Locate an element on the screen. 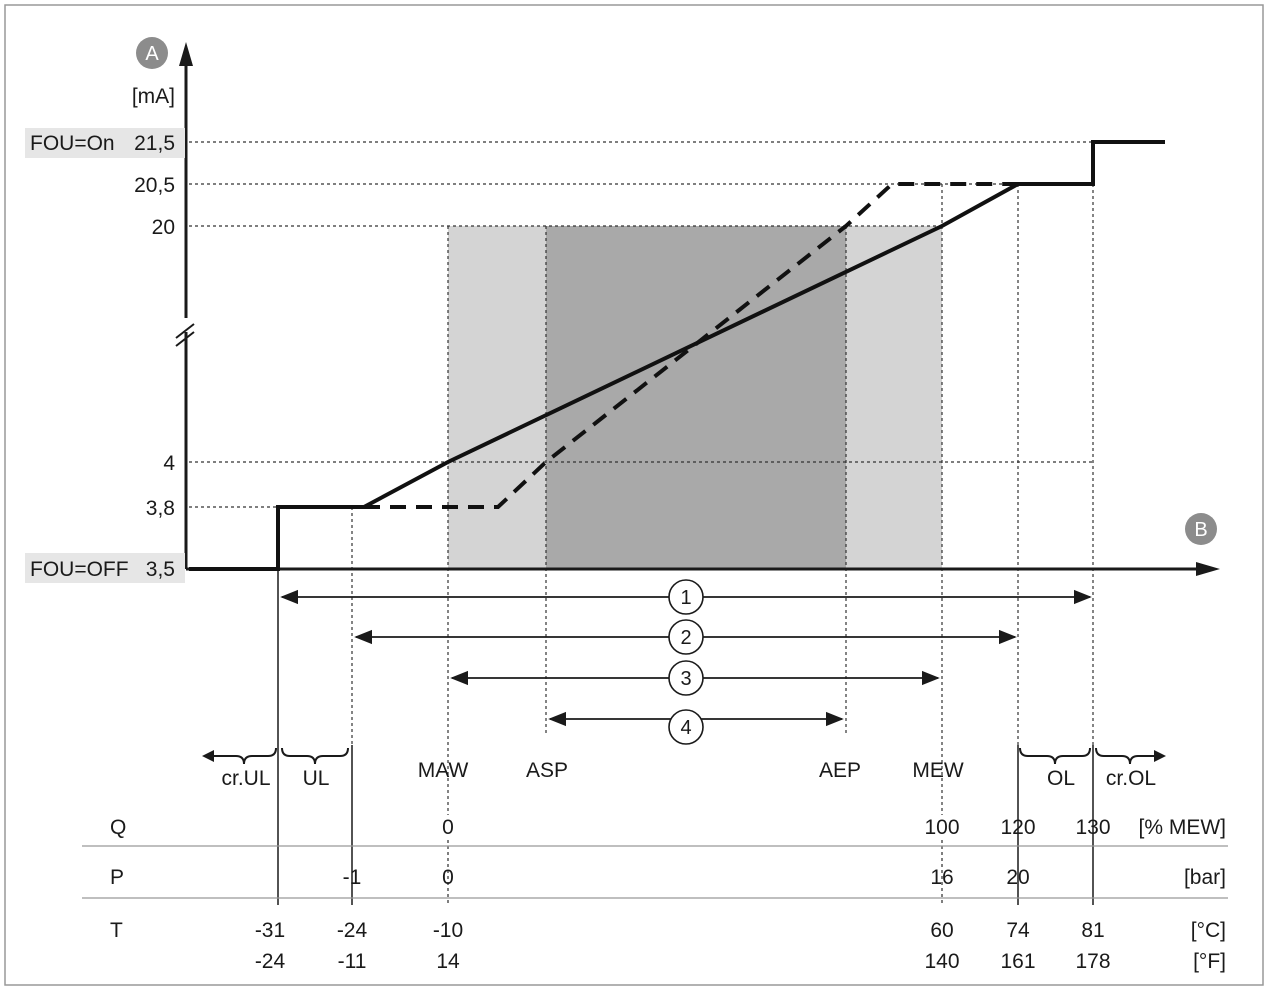 The image size is (1268, 990). cr-ol-arrow-icon is located at coordinates (1160, 756).